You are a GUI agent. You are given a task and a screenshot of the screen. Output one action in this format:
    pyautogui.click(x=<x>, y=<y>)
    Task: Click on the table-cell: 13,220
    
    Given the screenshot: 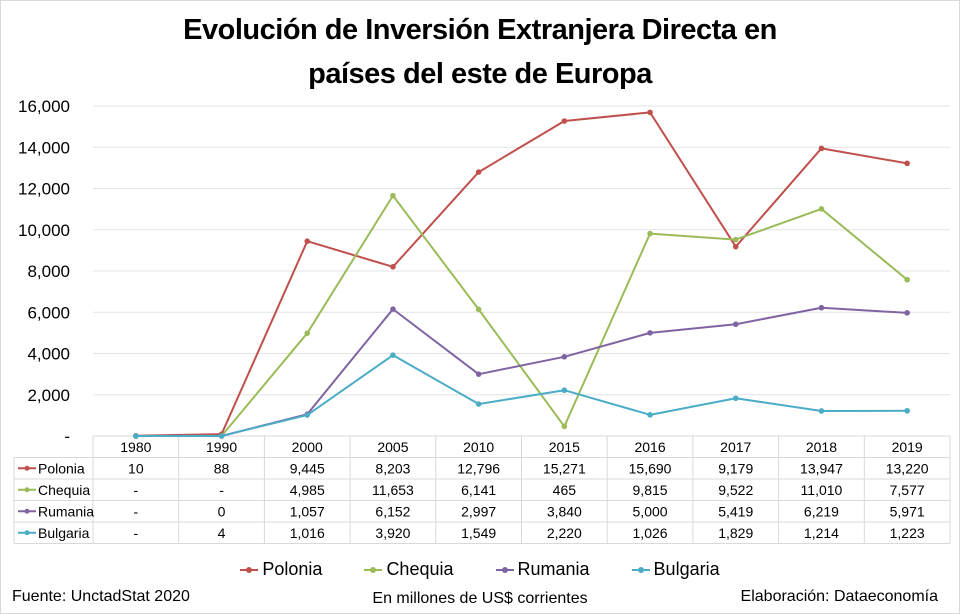 What is the action you would take?
    pyautogui.click(x=907, y=468)
    